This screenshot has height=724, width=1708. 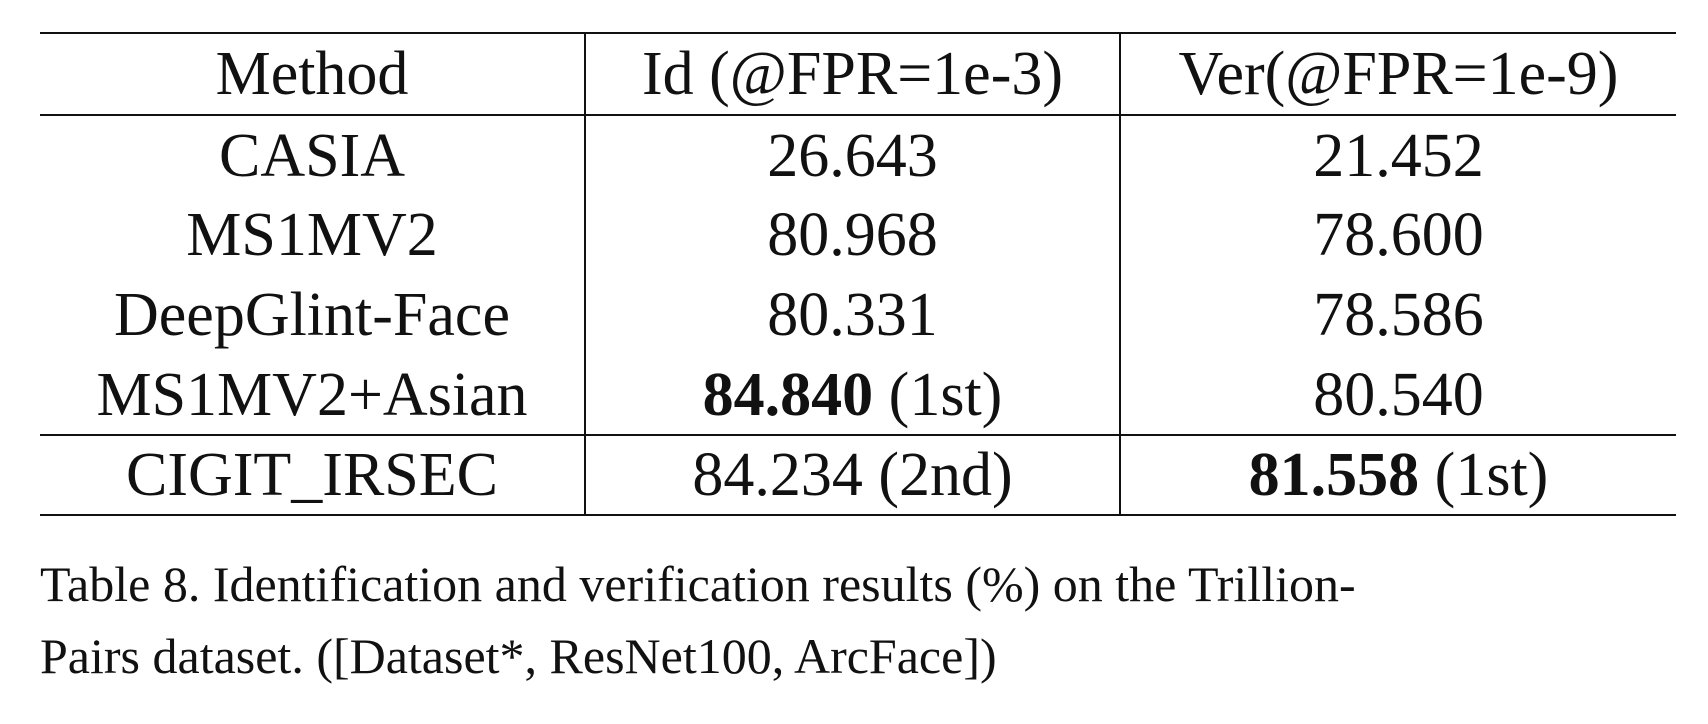 I want to click on id-value: 26.643, so click(x=852, y=155).